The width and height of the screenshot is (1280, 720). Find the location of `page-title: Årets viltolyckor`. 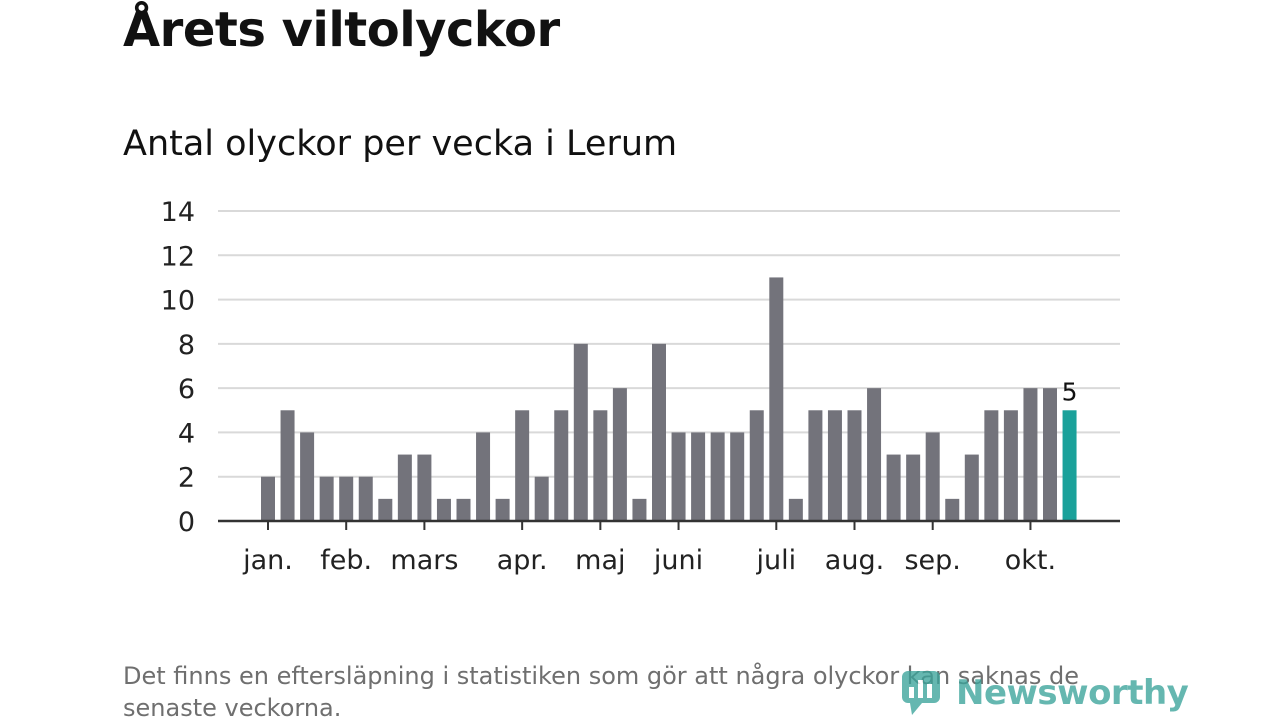

page-title: Årets viltolyckor is located at coordinates (341, 30).